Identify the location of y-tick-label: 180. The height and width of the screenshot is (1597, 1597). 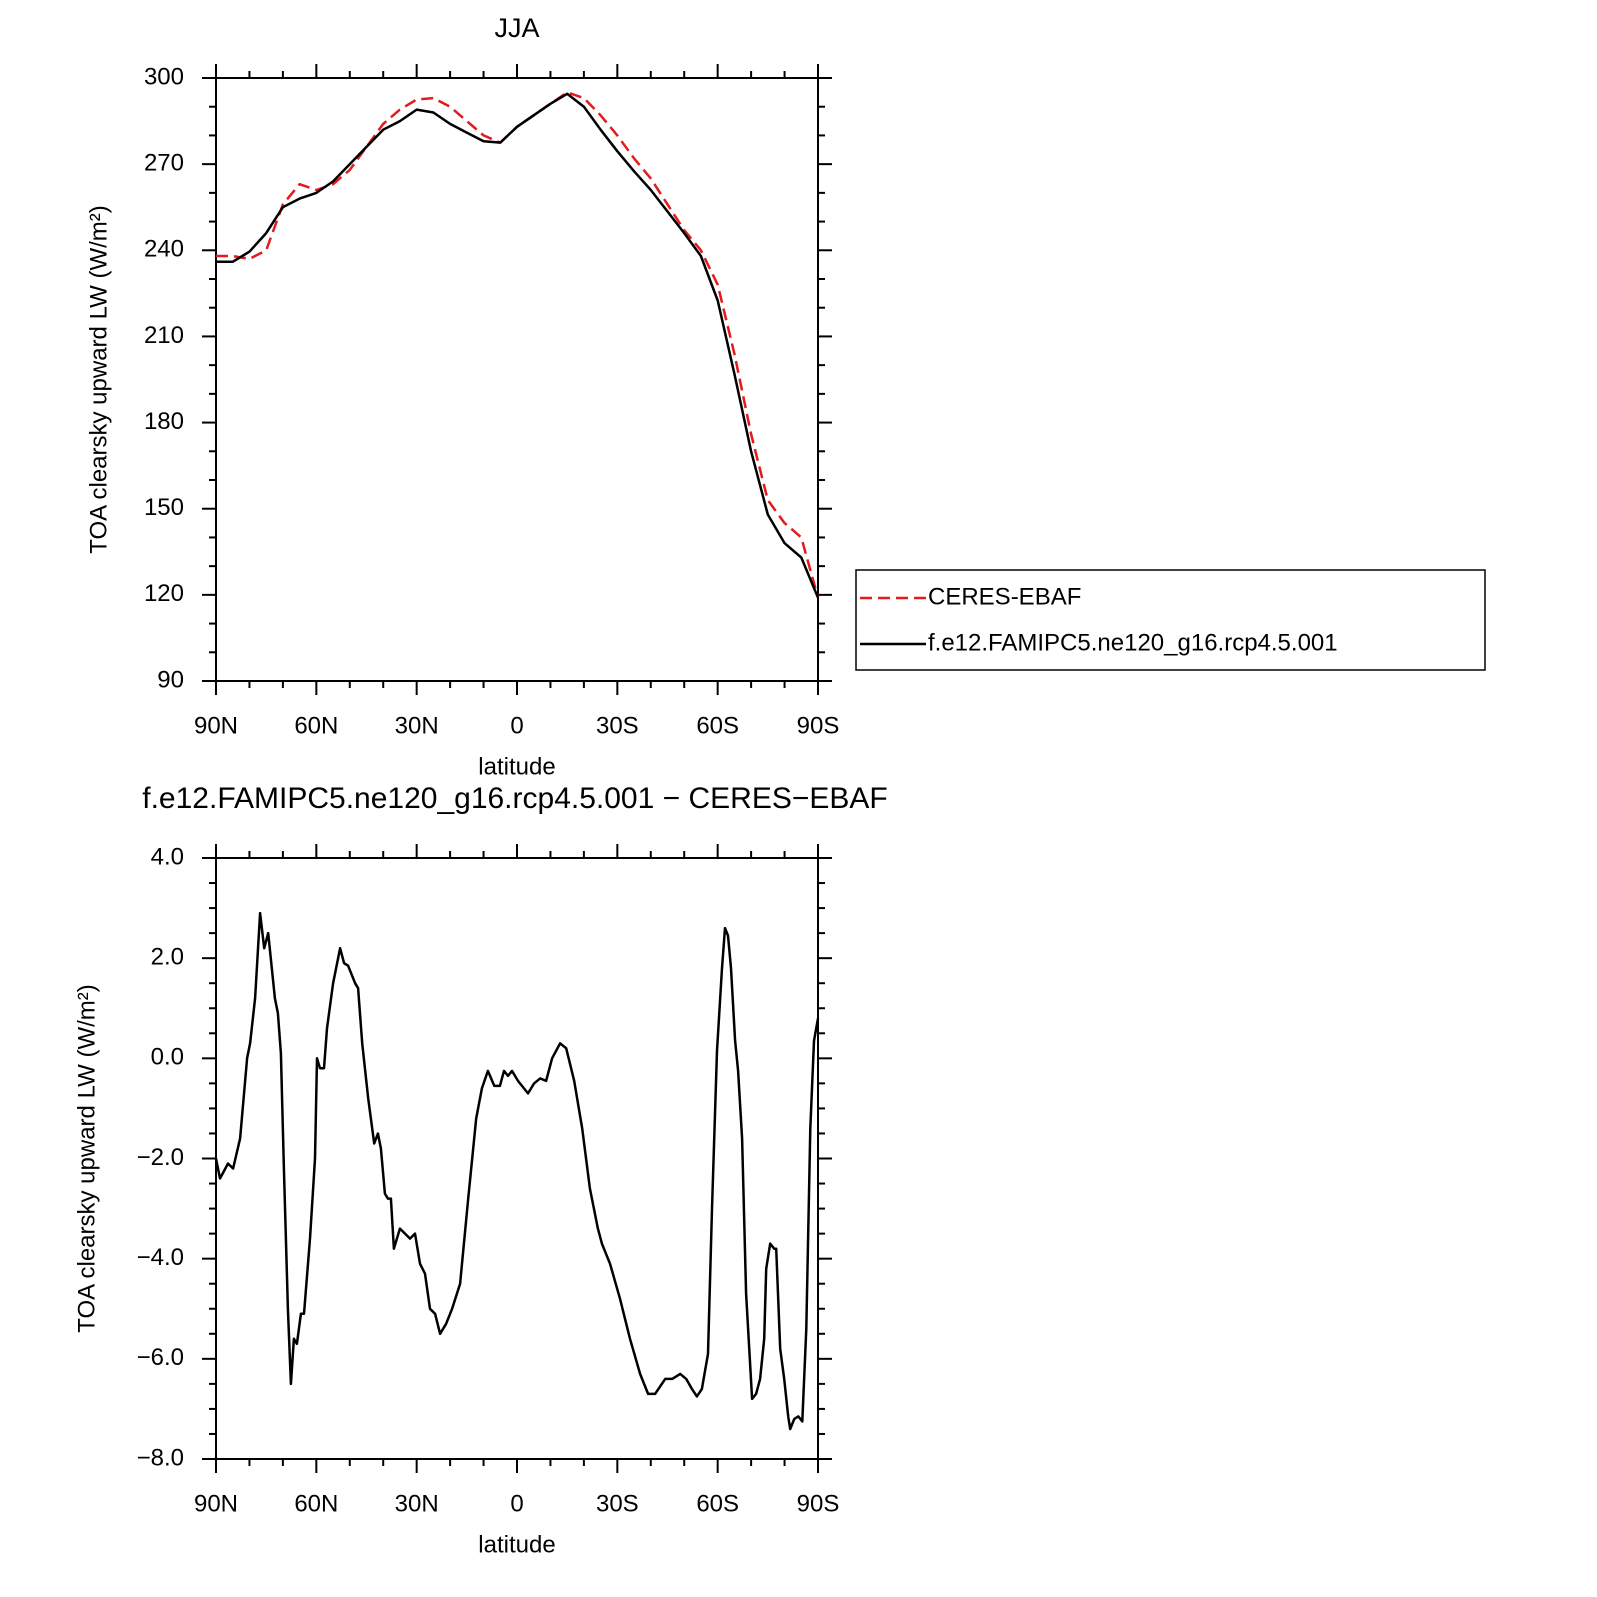
(164, 421).